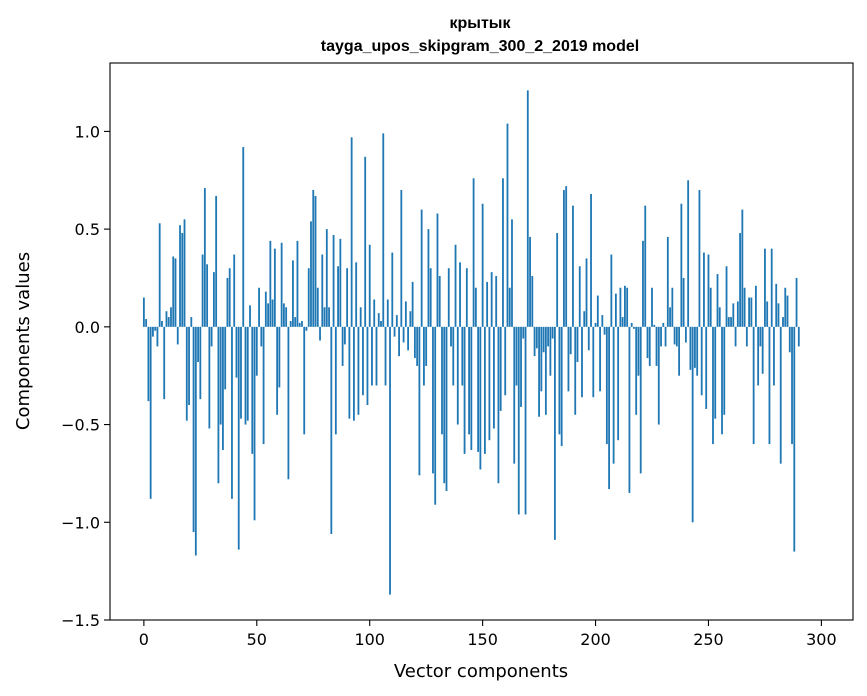 Image resolution: width=867 pixels, height=696 pixels. I want to click on x-axis-label: Vector components, so click(481, 671).